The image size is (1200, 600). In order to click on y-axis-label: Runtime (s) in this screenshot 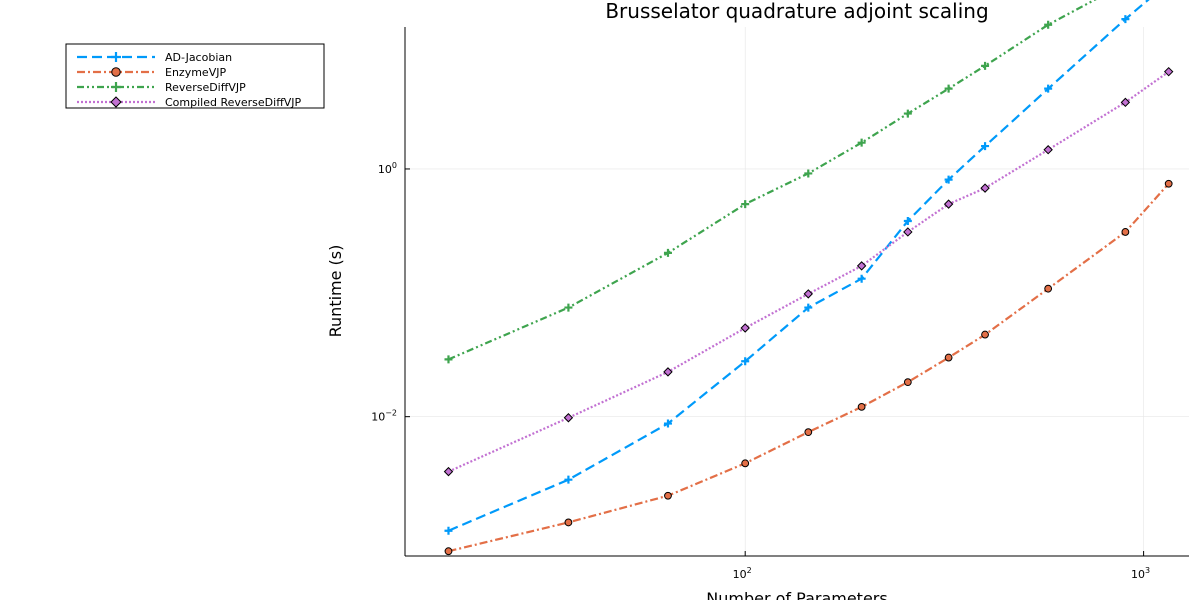, I will do `click(335, 291)`.